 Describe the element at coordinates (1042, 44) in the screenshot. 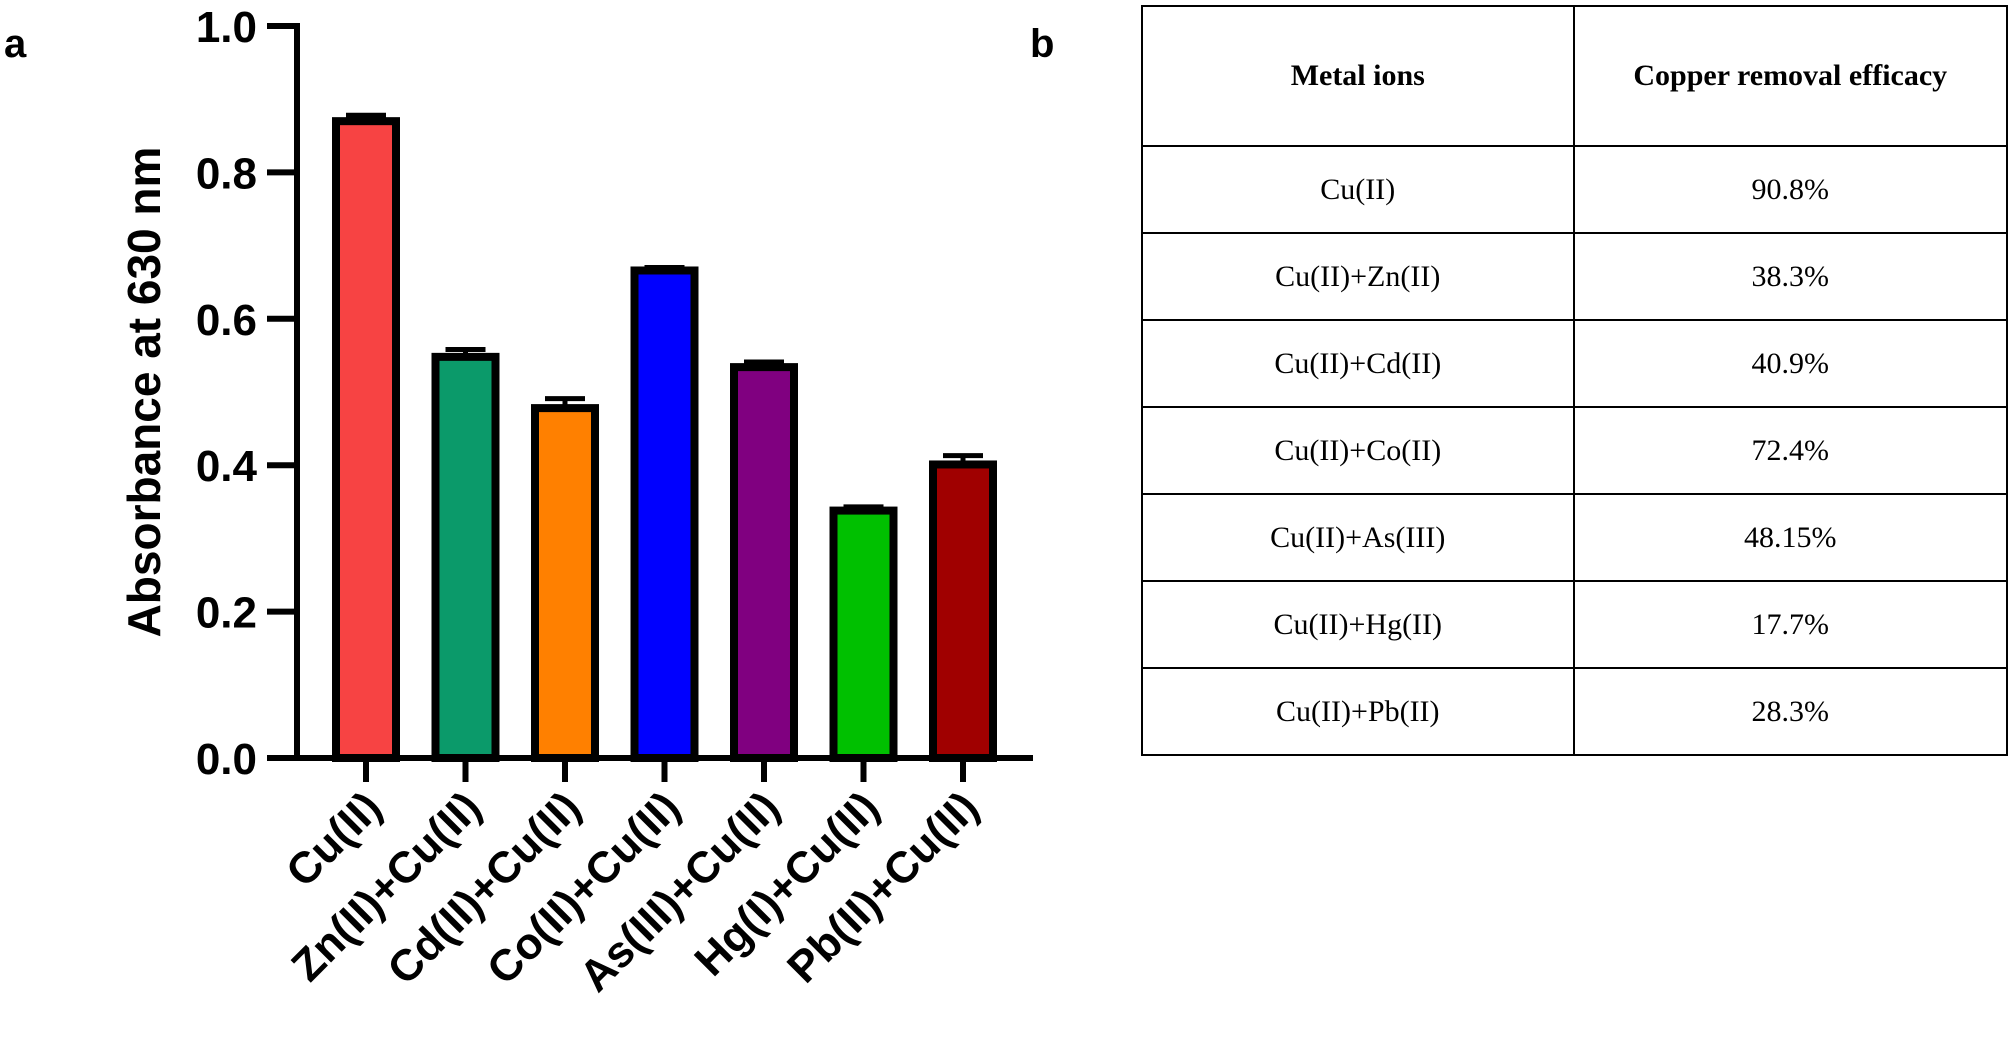

I see `panel-label-b: b` at that location.